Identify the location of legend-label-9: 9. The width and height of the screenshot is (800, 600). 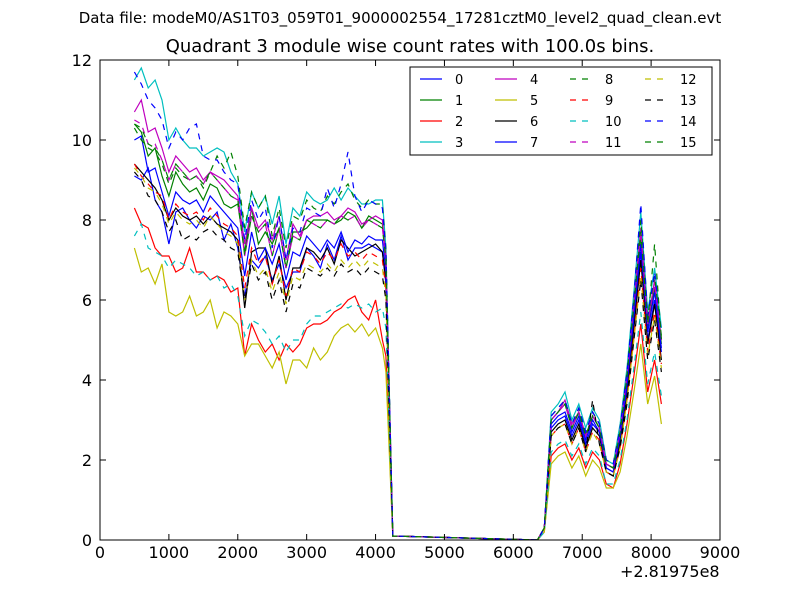
(609, 101).